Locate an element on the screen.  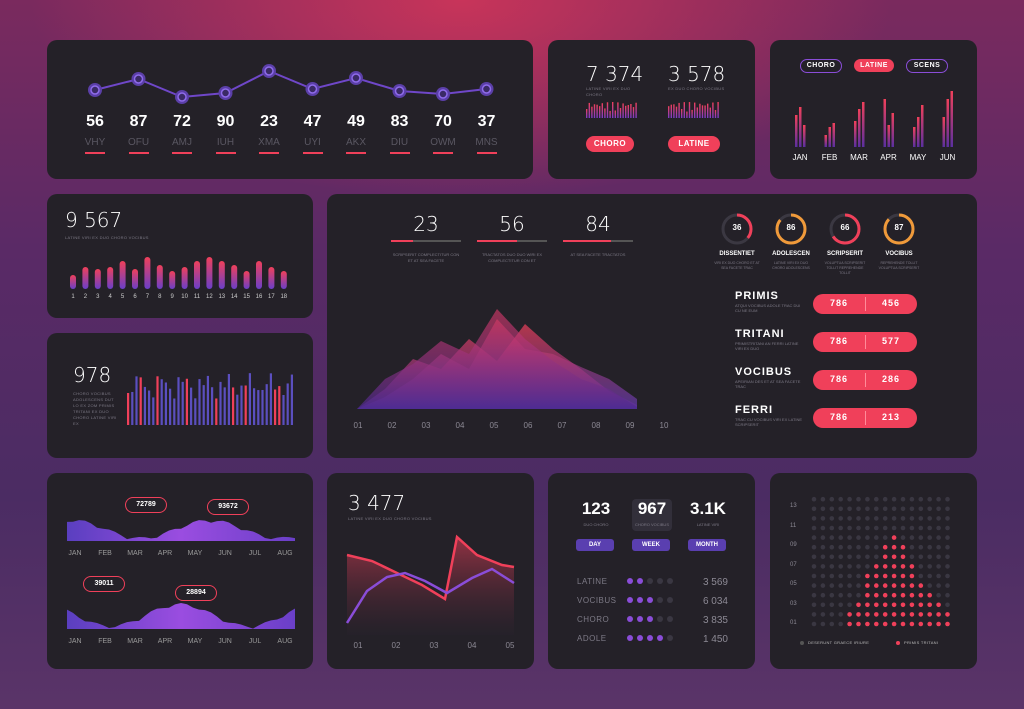
row-value-2: 213 is located at coordinates (891, 417).